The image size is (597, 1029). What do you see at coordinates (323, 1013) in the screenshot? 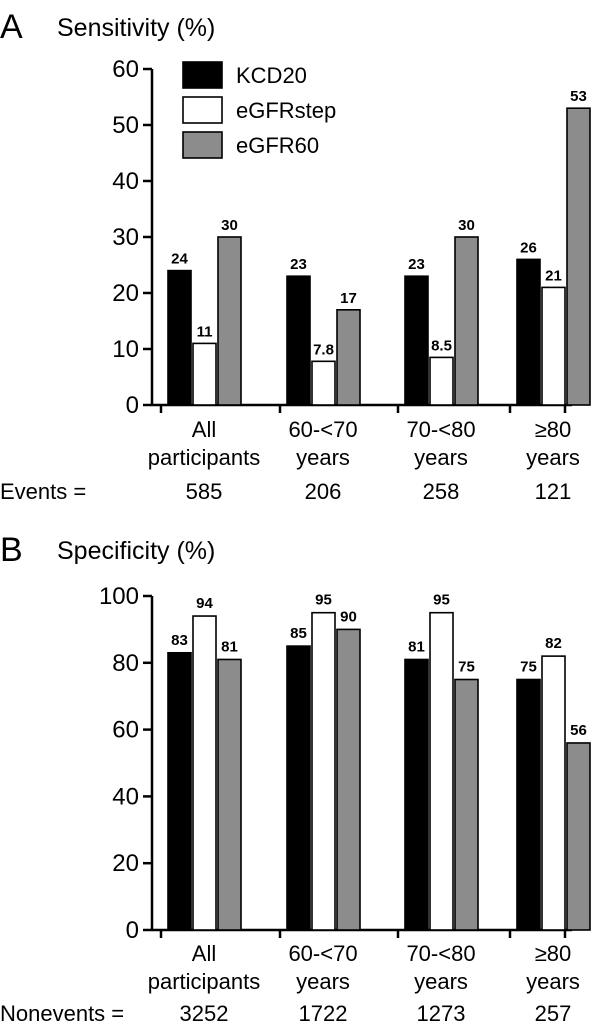
I see `count-value: 1722` at bounding box center [323, 1013].